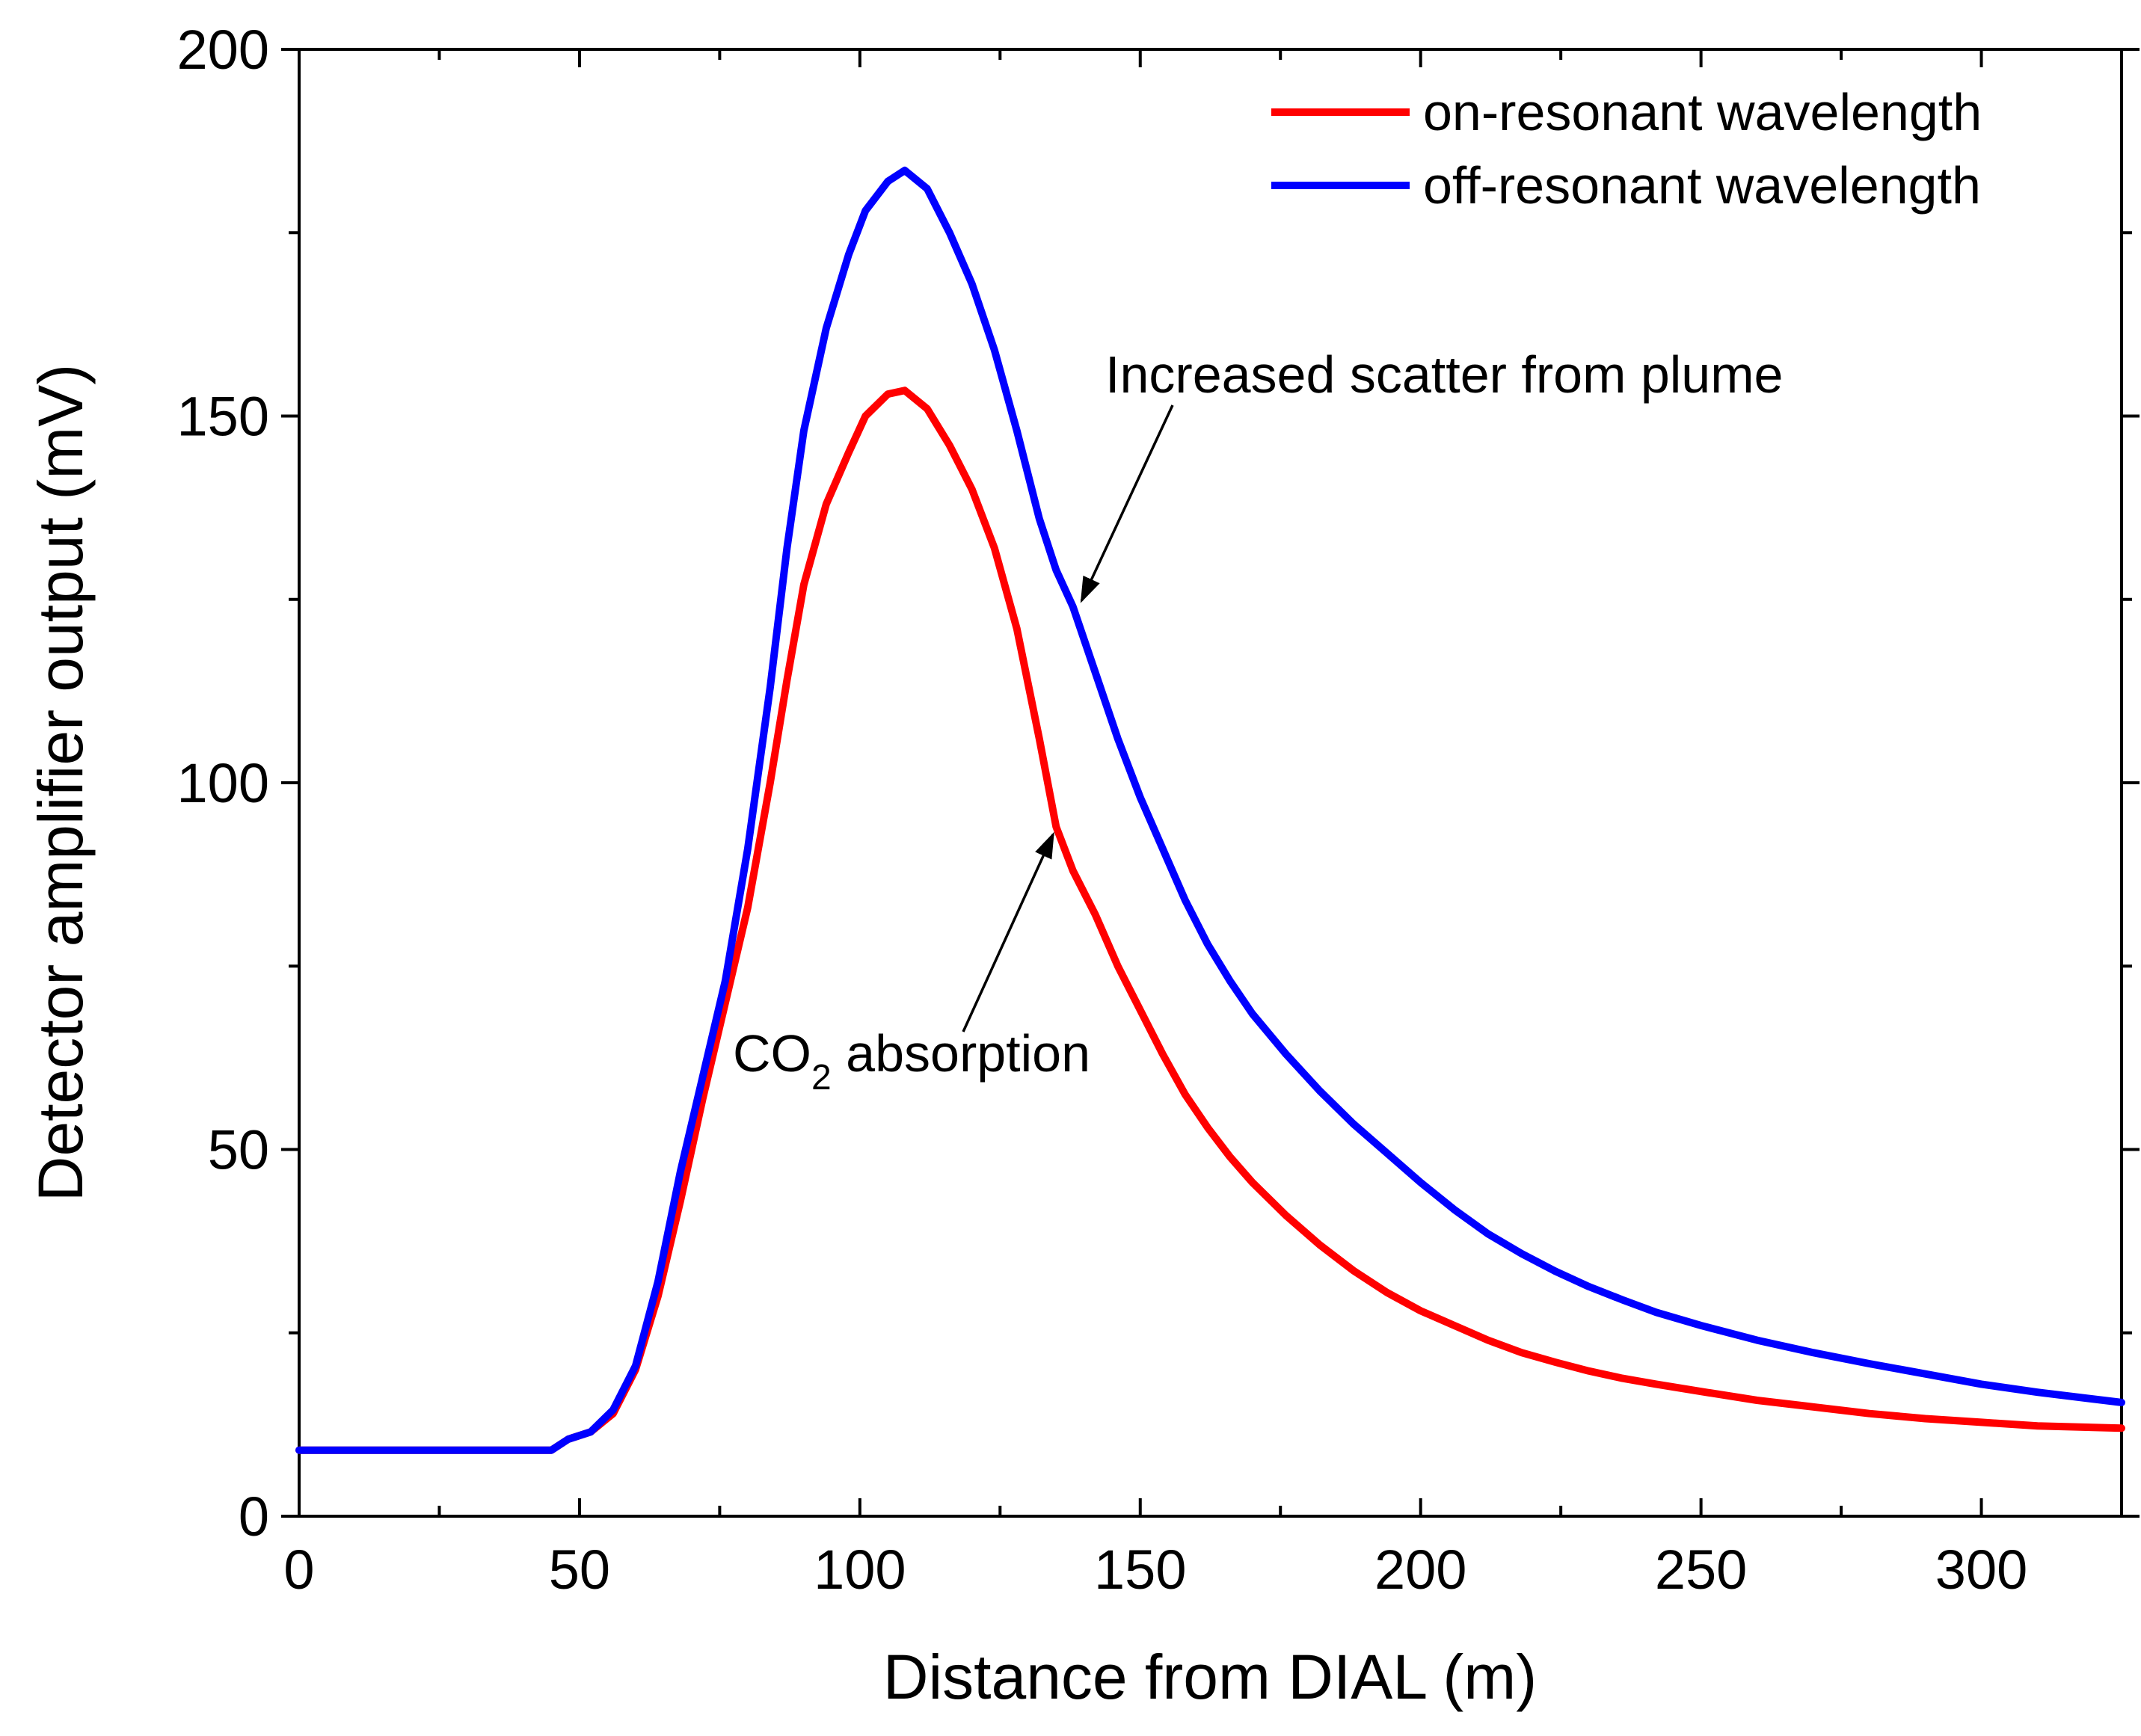  Describe the element at coordinates (1431, 474) in the screenshot. I see `annotation-scatter: Increased scatter from plume` at that location.